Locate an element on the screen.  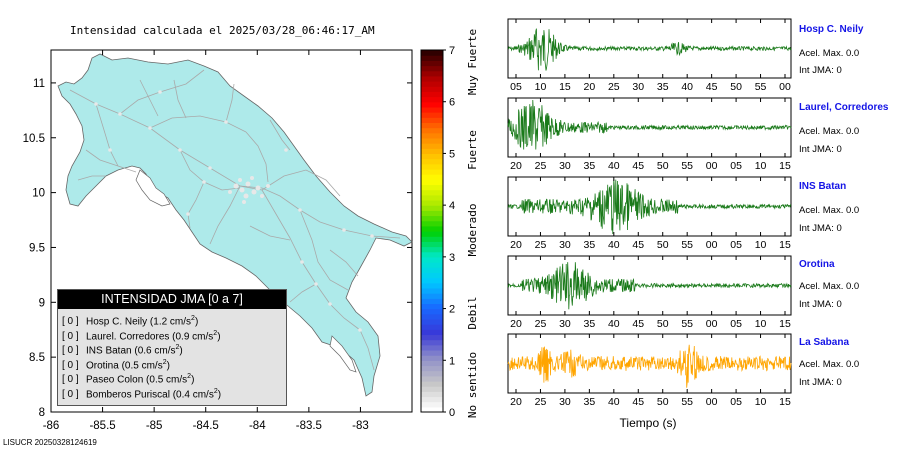
legend-row: [ 0 ] Hosp C. Neily (1.2 cm/s2) is located at coordinates (172, 319).